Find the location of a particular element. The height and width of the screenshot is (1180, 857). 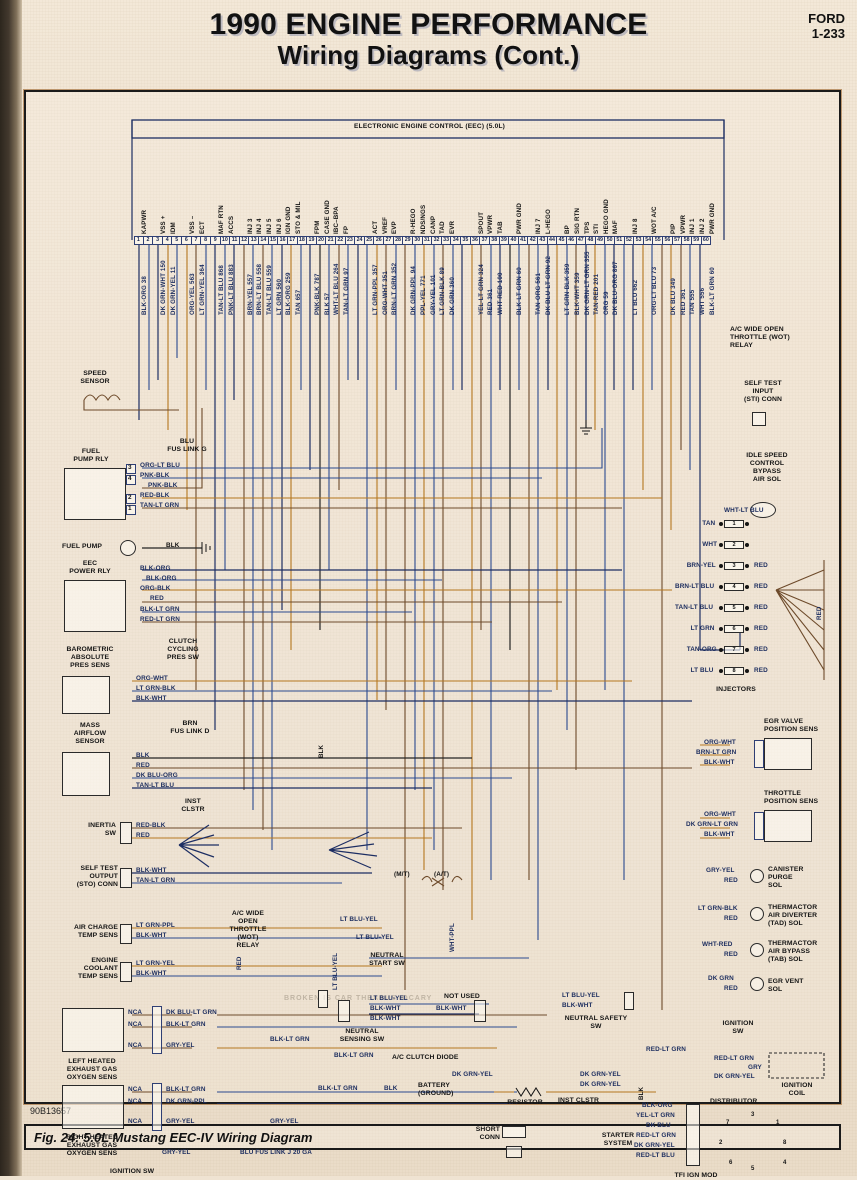

eec-pin-31: 31 is located at coordinates (428, 240).